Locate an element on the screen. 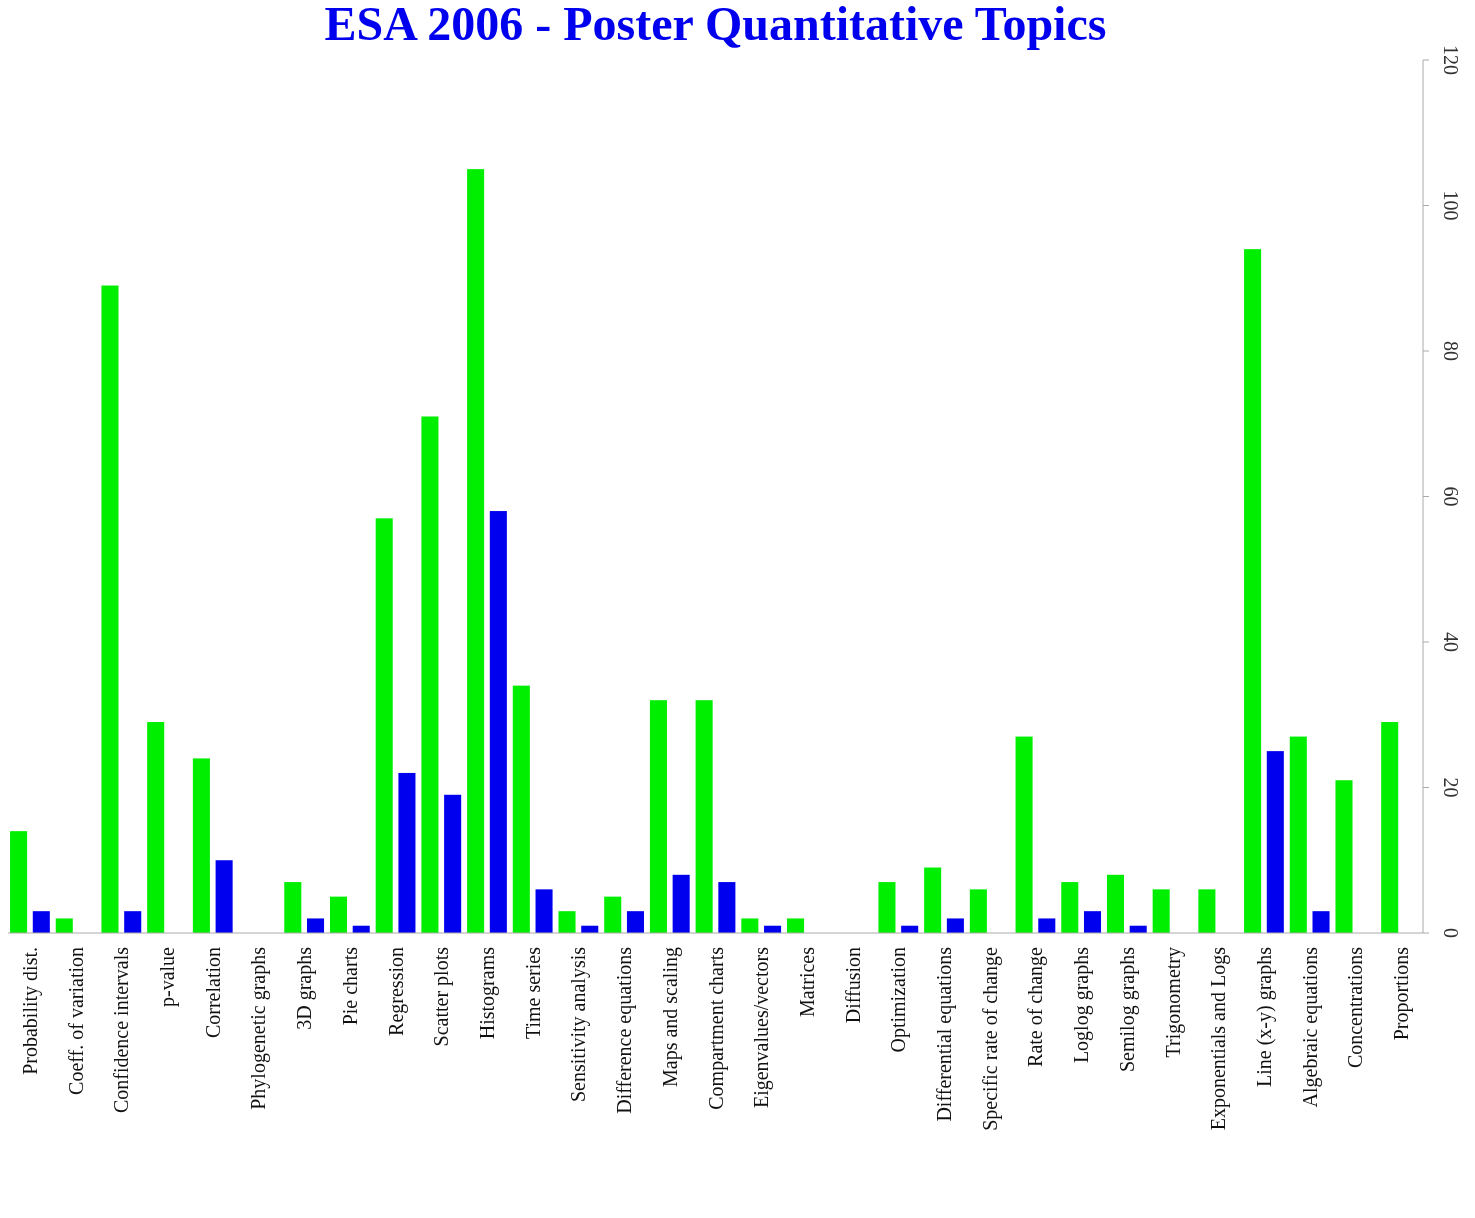 The height and width of the screenshot is (1218, 1475). x-tick-label: Eigenvalues/vectors is located at coordinates (762, 1027).